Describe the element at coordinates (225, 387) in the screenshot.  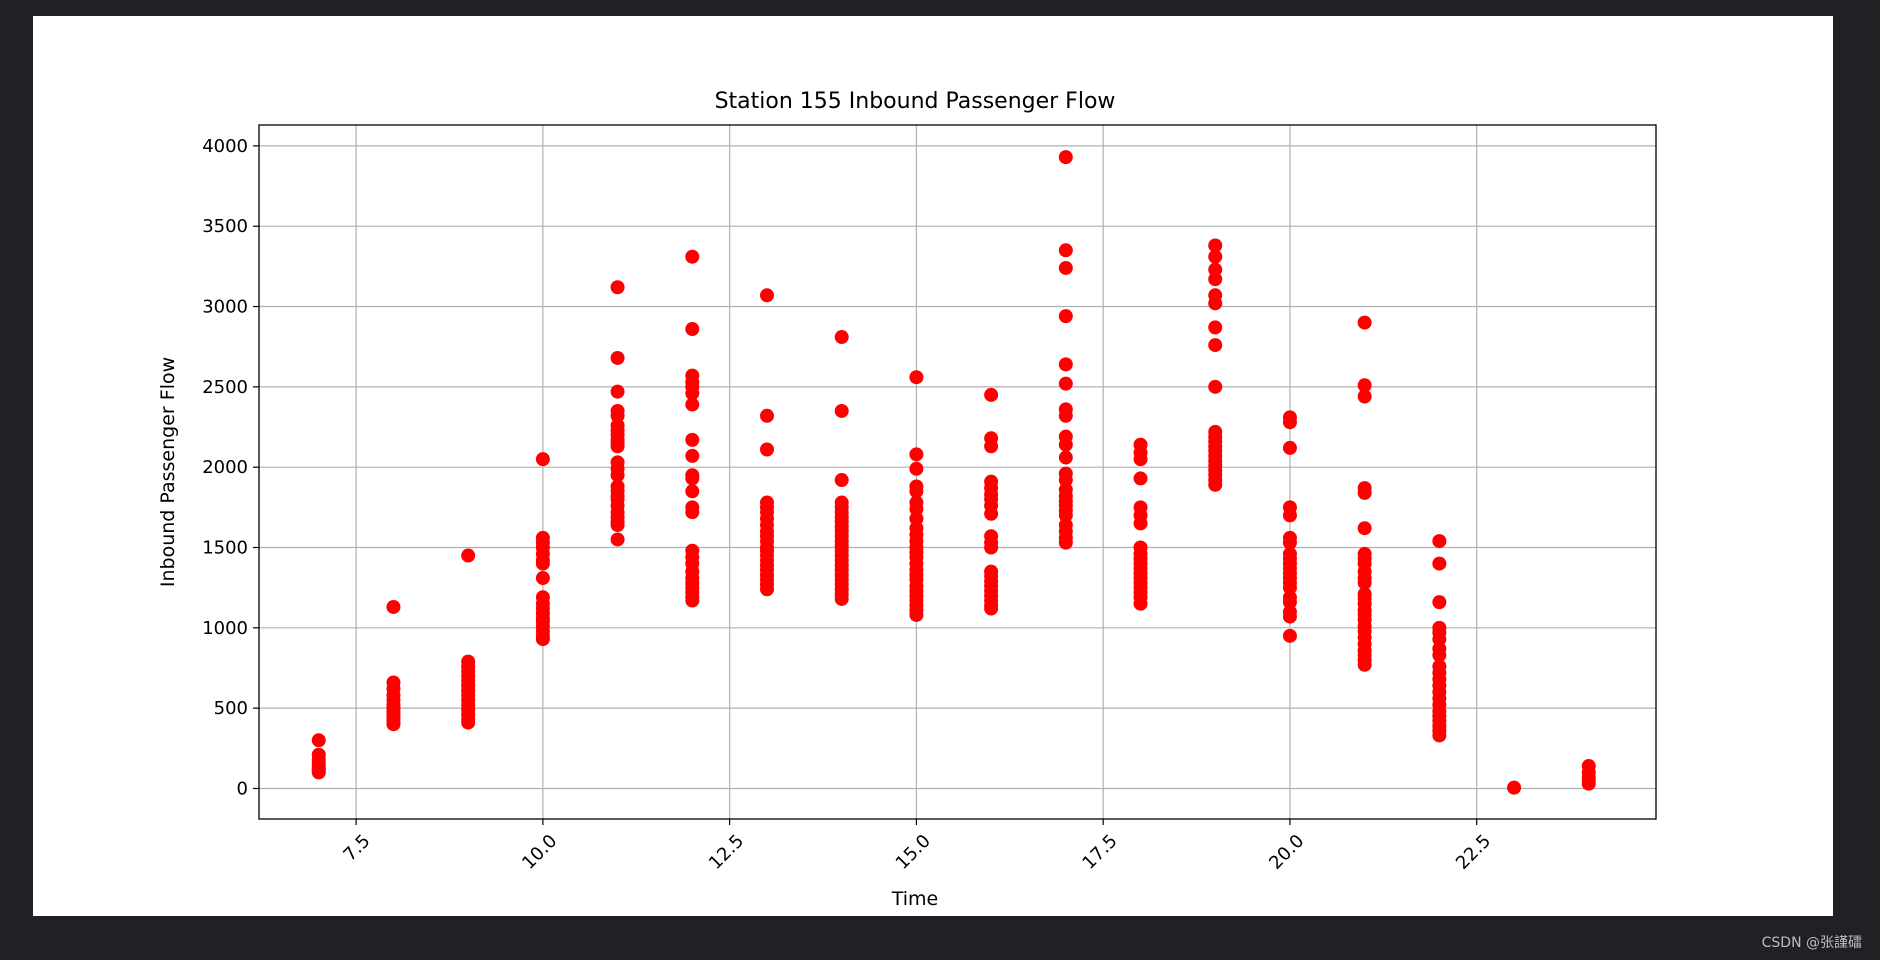
I see `y-tick-label: 2500` at that location.